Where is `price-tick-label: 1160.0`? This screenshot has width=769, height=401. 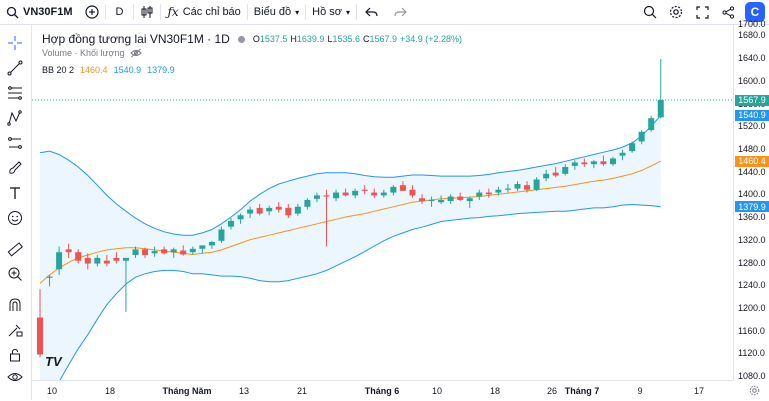
price-tick-label: 1160.0 is located at coordinates (751, 330).